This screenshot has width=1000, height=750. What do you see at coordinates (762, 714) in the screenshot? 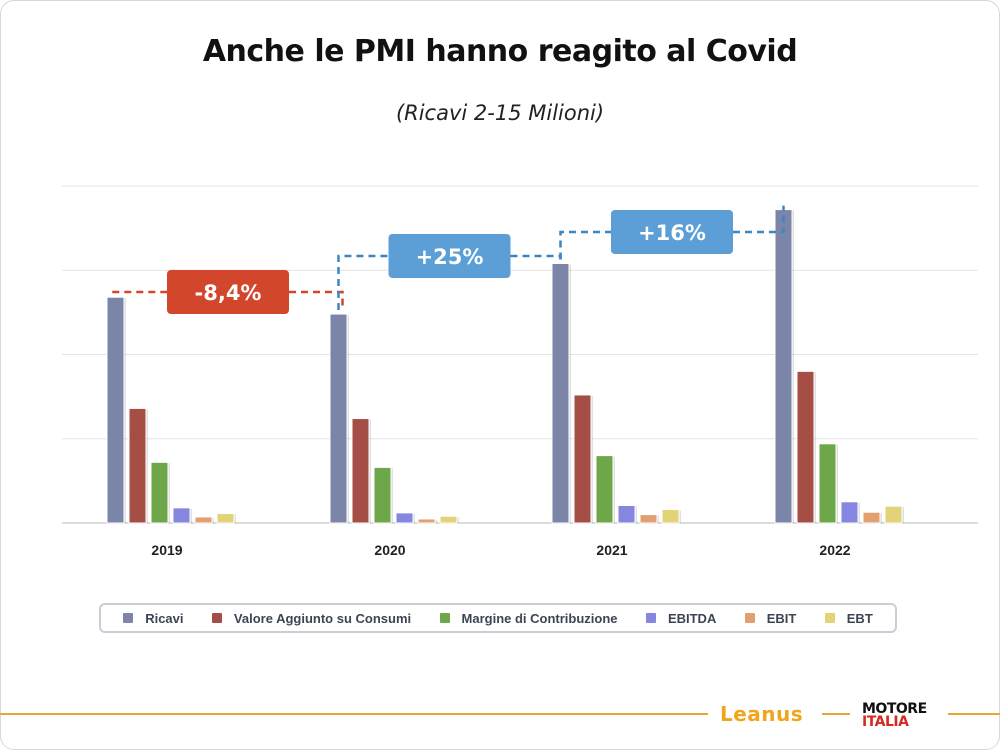
I see `leanus-logo: Leanus` at bounding box center [762, 714].